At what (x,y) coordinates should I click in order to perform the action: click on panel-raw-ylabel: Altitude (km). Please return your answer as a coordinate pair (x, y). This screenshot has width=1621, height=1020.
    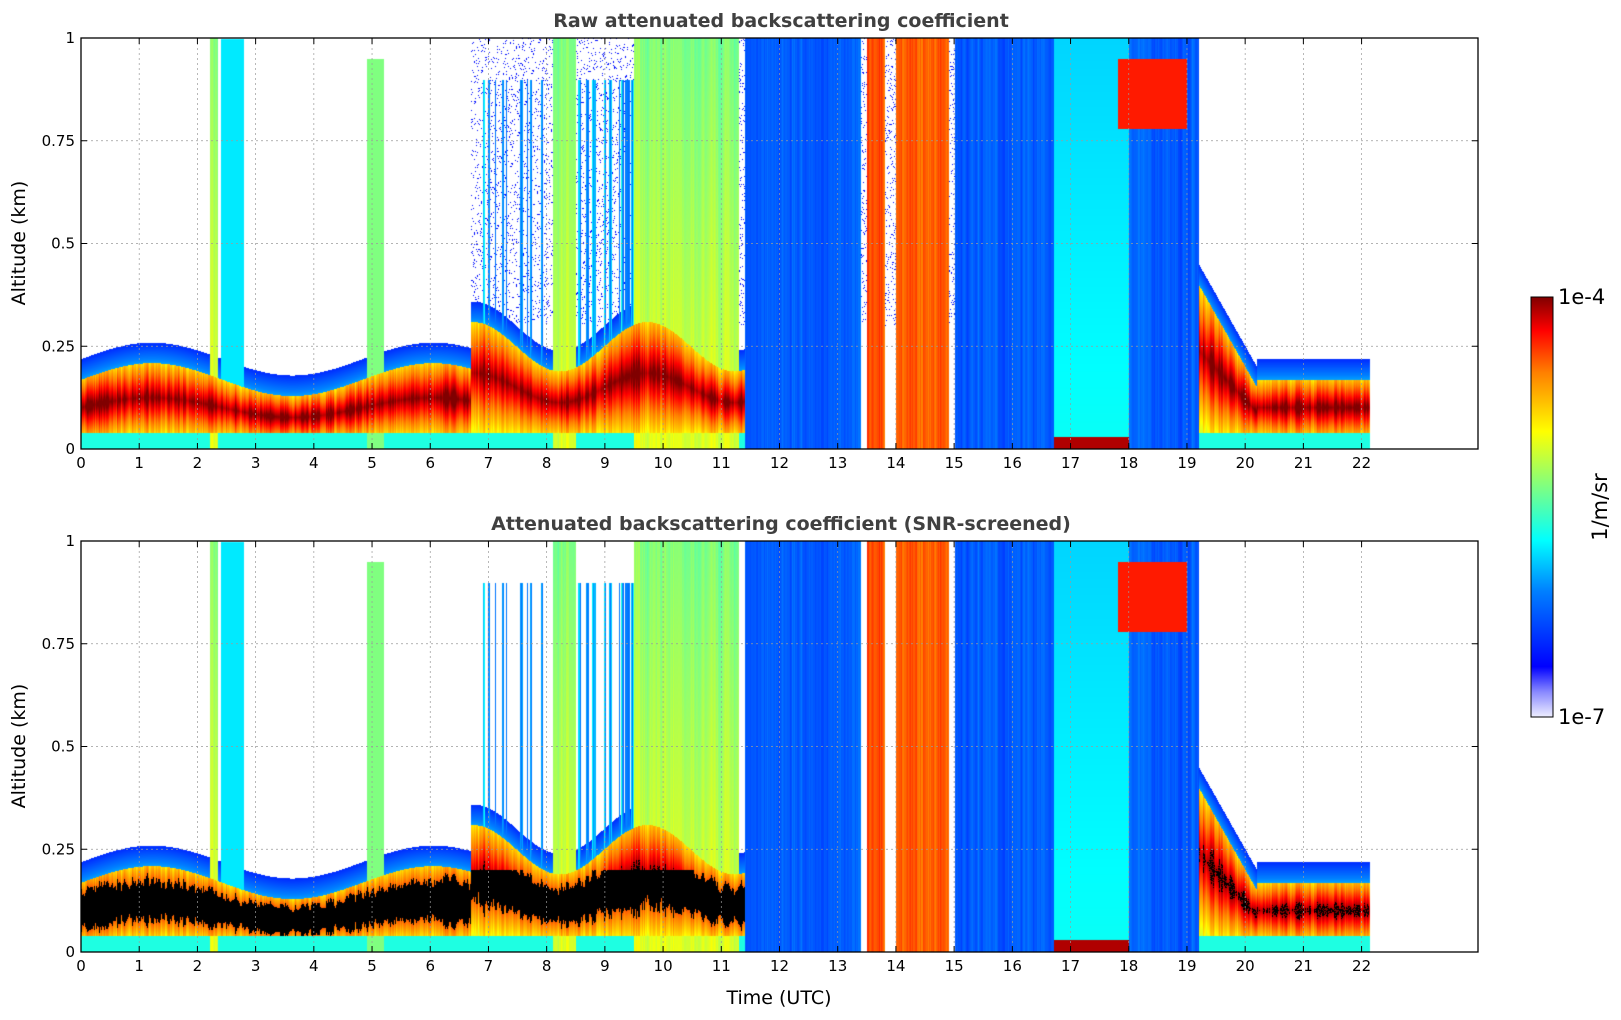
    Looking at the image, I should click on (19, 243).